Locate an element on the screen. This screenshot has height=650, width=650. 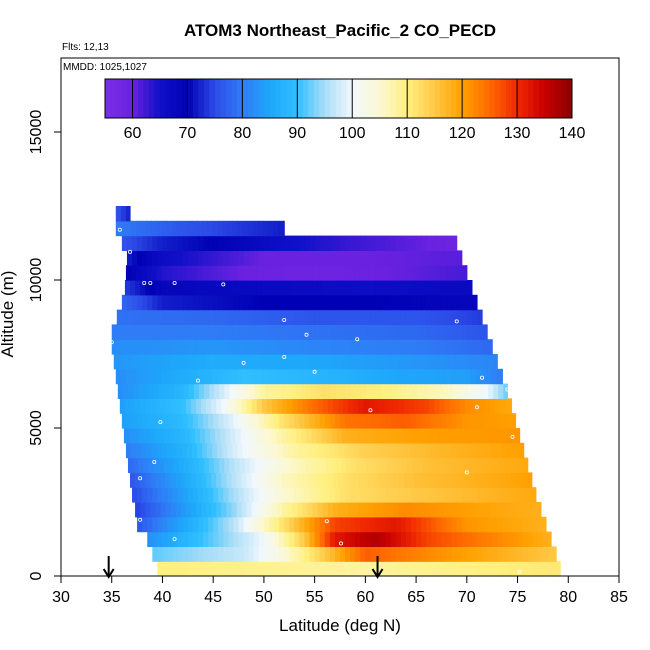
x-tick-label: 55 is located at coordinates (315, 597).